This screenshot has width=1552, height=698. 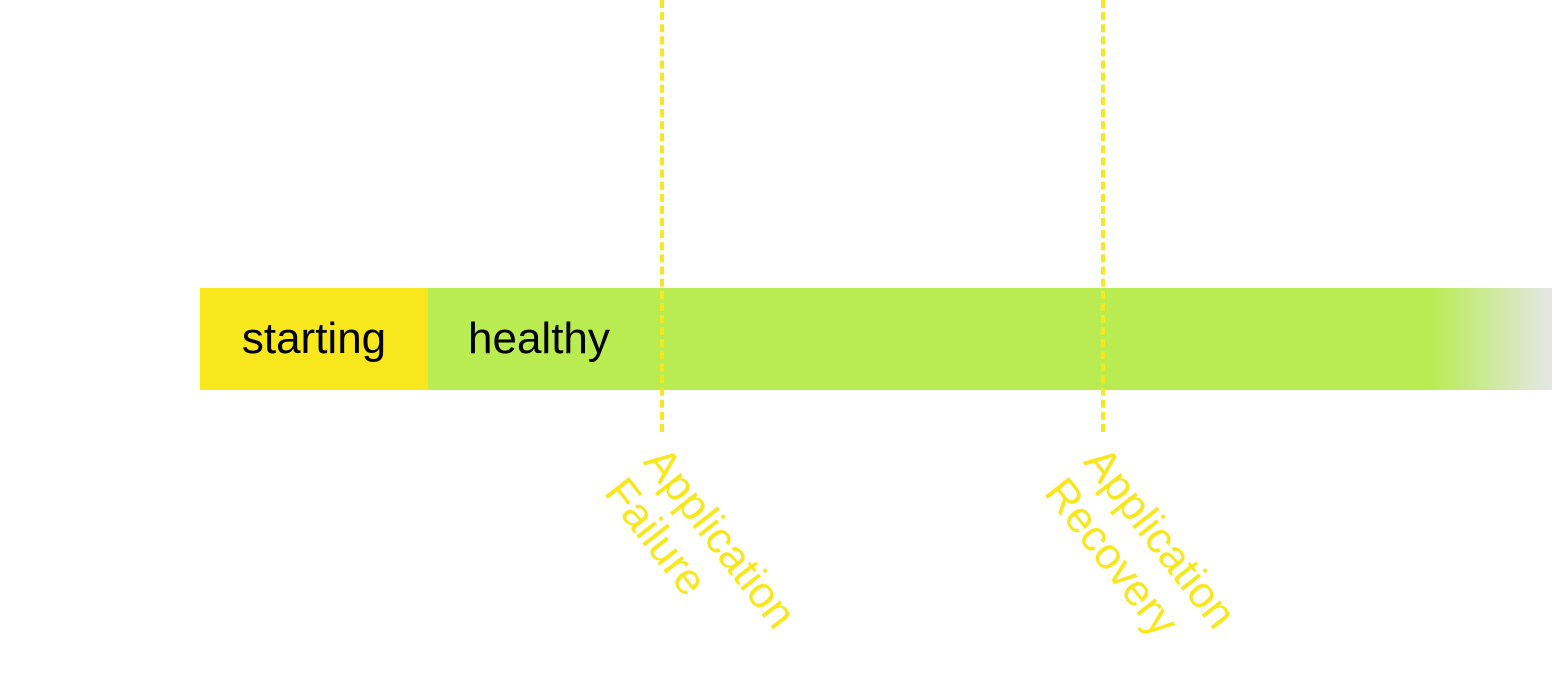 I want to click on state-starting-label: starting, so click(x=314, y=338).